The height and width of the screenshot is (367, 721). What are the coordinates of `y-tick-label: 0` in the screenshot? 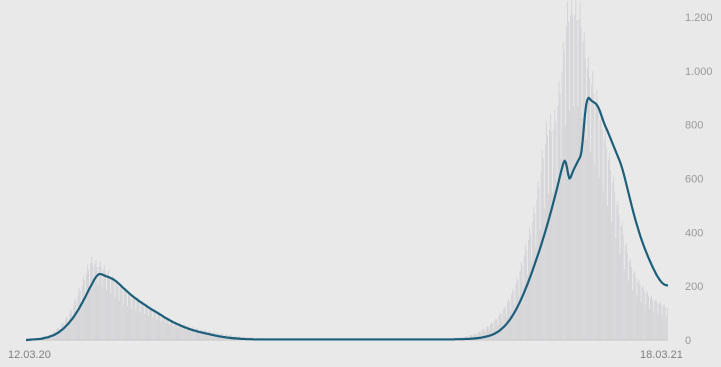 It's located at (688, 341).